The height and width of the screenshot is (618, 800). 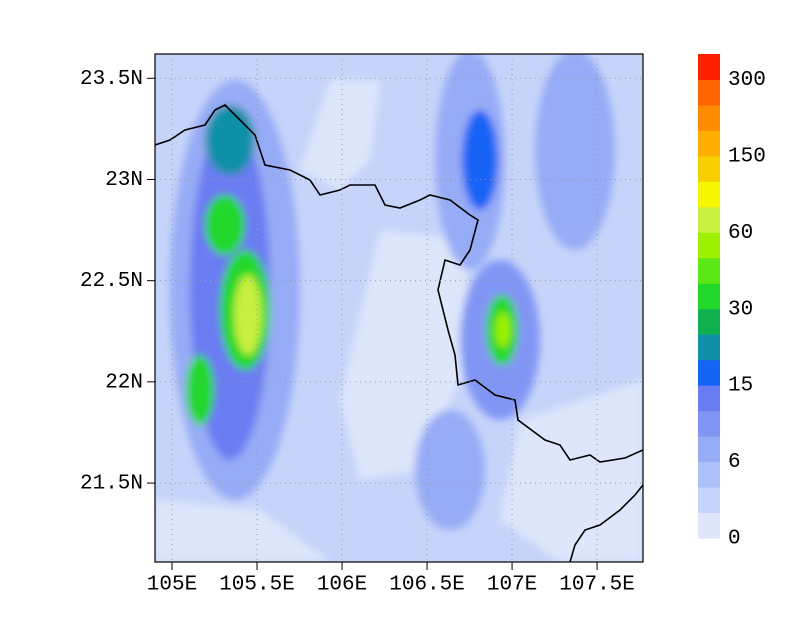 I want to click on colorbar-label: 150, so click(x=747, y=156).